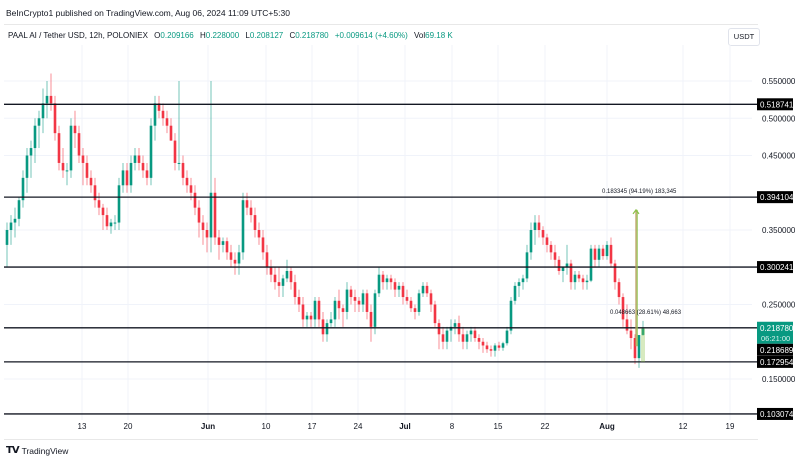 Image resolution: width=800 pixels, height=460 pixels. I want to click on open-value: 0.209166, so click(177, 35).